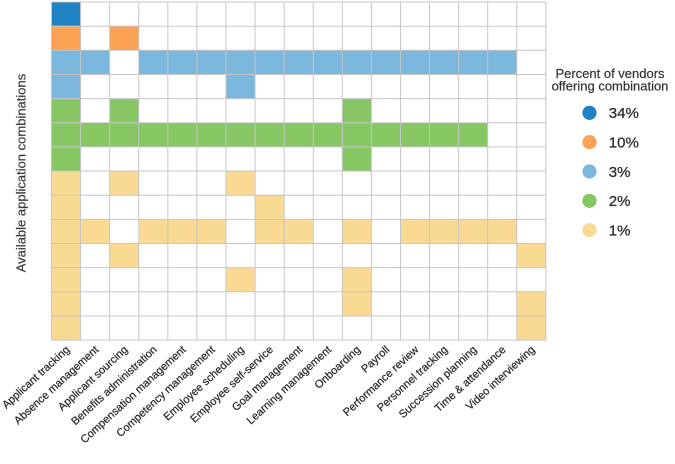 Image resolution: width=675 pixels, height=464 pixels. Describe the element at coordinates (610, 85) in the screenshot. I see `svg-text: offering combination` at that location.